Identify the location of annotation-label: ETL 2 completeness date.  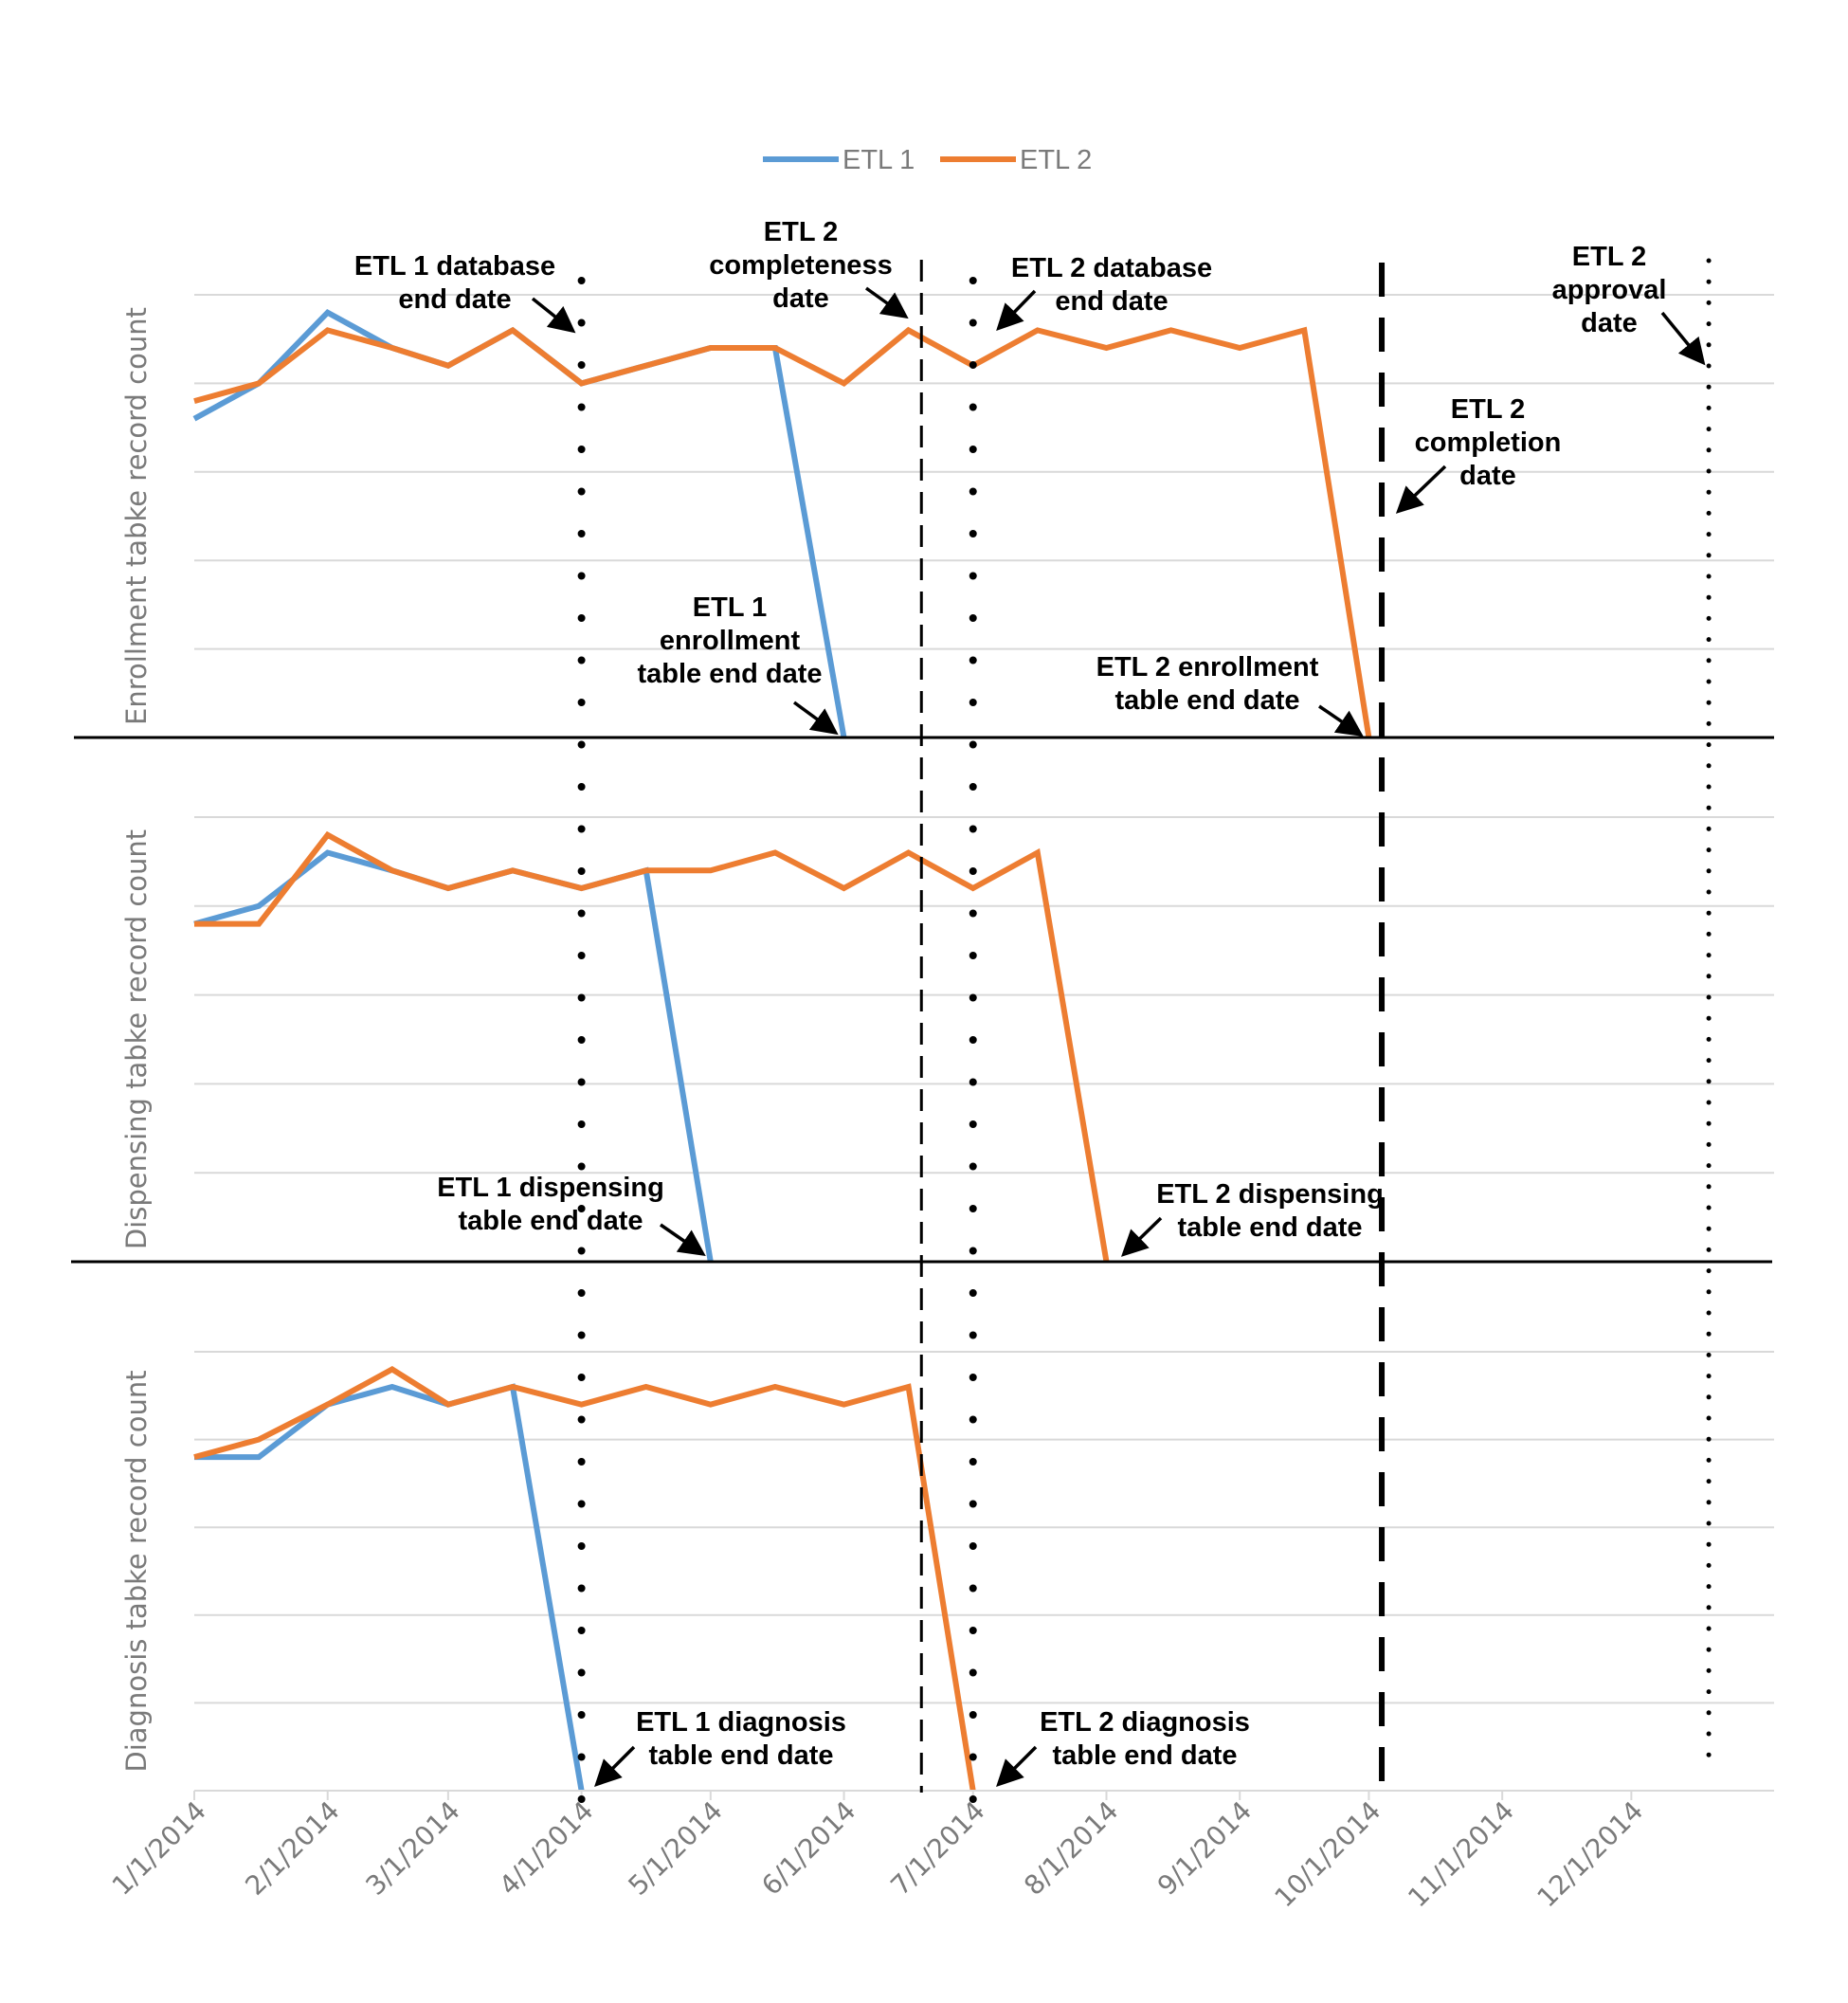
(800, 266).